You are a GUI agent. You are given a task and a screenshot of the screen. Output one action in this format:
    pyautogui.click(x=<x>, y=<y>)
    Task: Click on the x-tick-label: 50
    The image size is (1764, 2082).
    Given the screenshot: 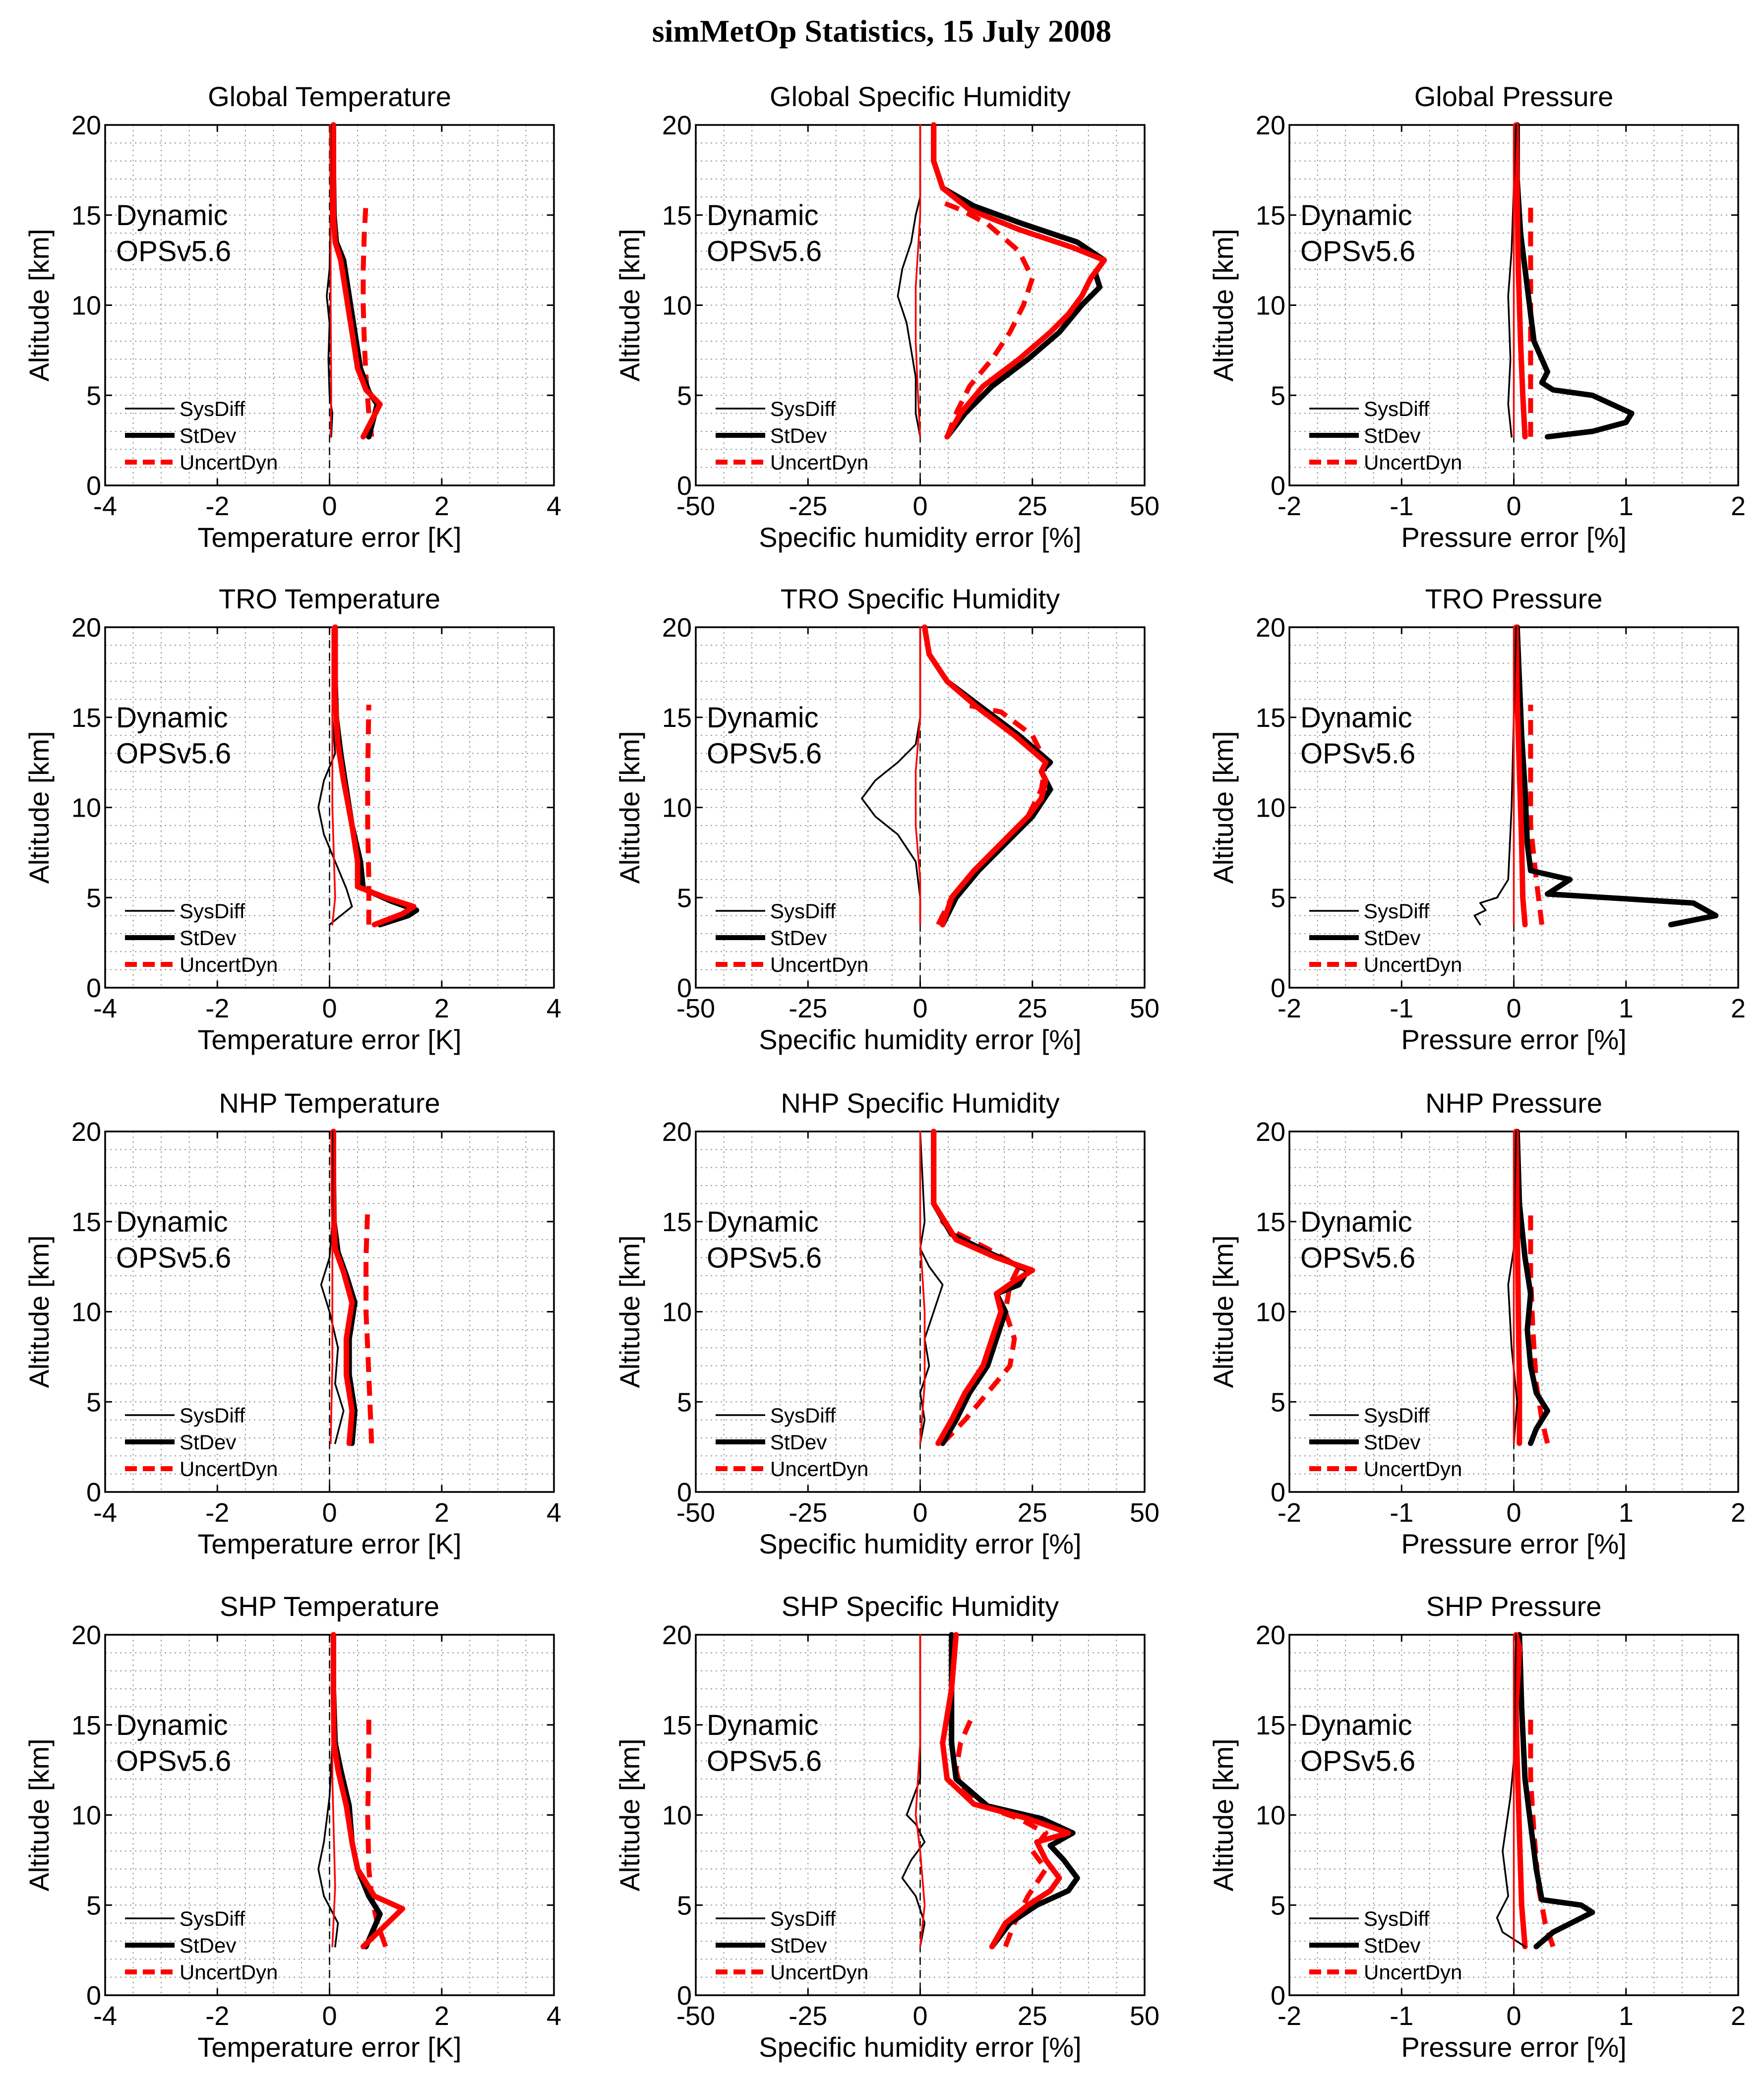 What is the action you would take?
    pyautogui.click(x=1144, y=1008)
    